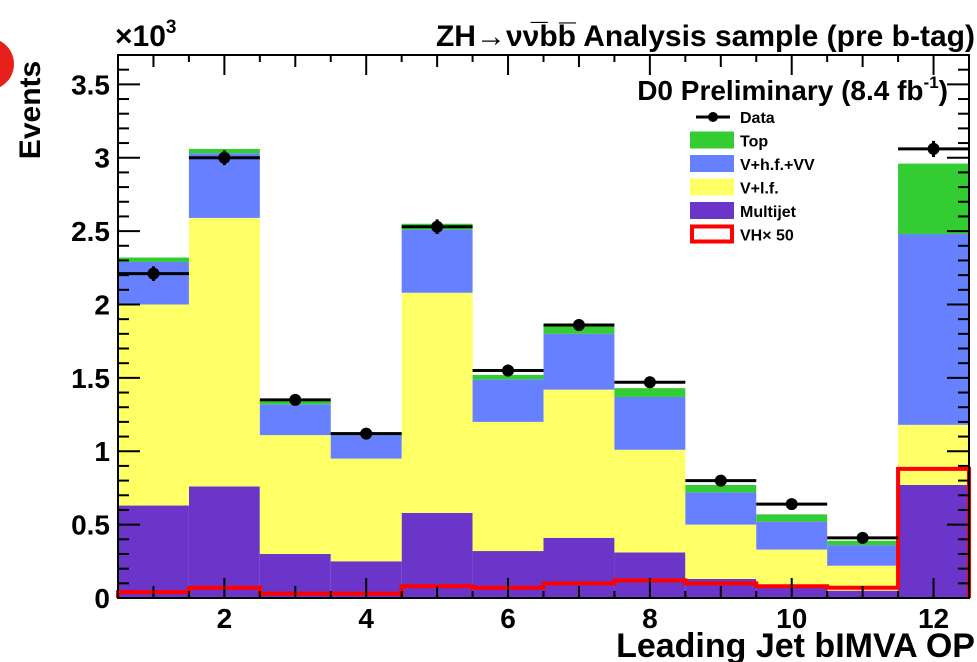 Image resolution: width=977 pixels, height=662 pixels. I want to click on y-tick-label: 3.5, so click(90, 84).